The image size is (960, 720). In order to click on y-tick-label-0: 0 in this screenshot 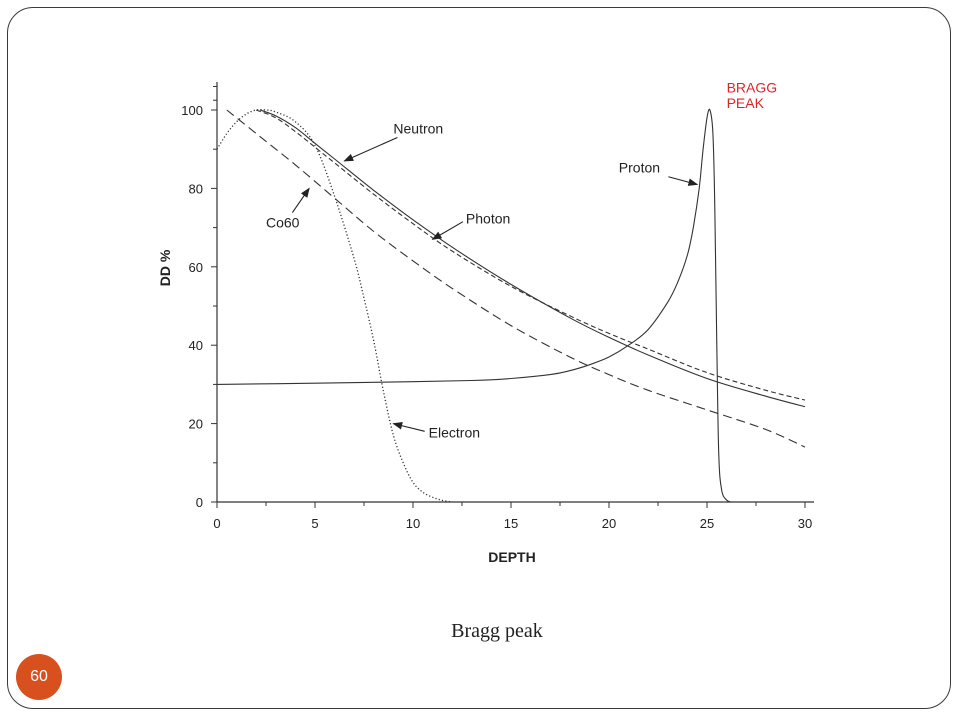, I will do `click(199, 502)`.